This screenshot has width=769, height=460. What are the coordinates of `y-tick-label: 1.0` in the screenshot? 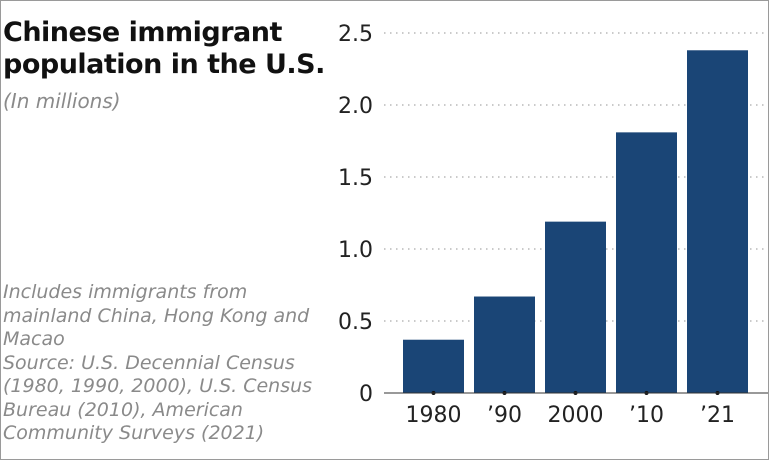 It's located at (355, 250).